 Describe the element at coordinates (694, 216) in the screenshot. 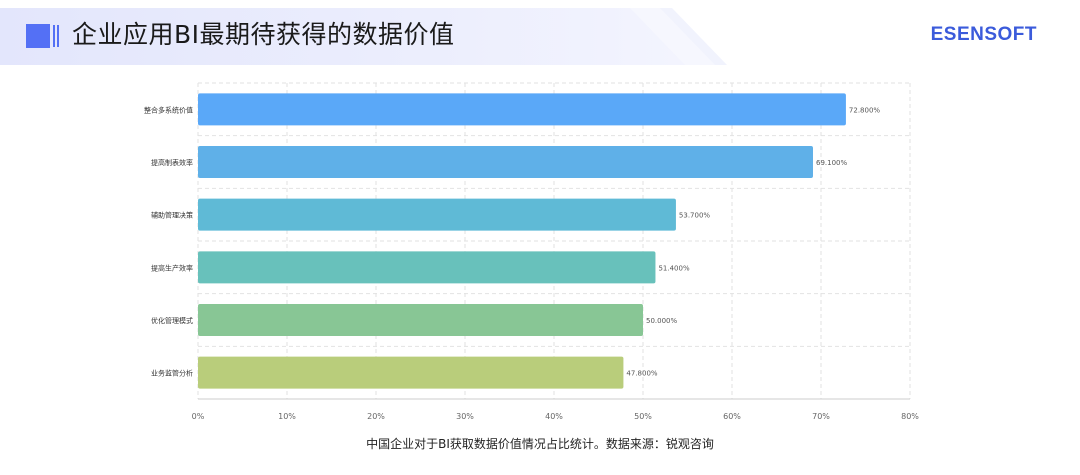

I see `bar-value-label: 53.700%` at that location.